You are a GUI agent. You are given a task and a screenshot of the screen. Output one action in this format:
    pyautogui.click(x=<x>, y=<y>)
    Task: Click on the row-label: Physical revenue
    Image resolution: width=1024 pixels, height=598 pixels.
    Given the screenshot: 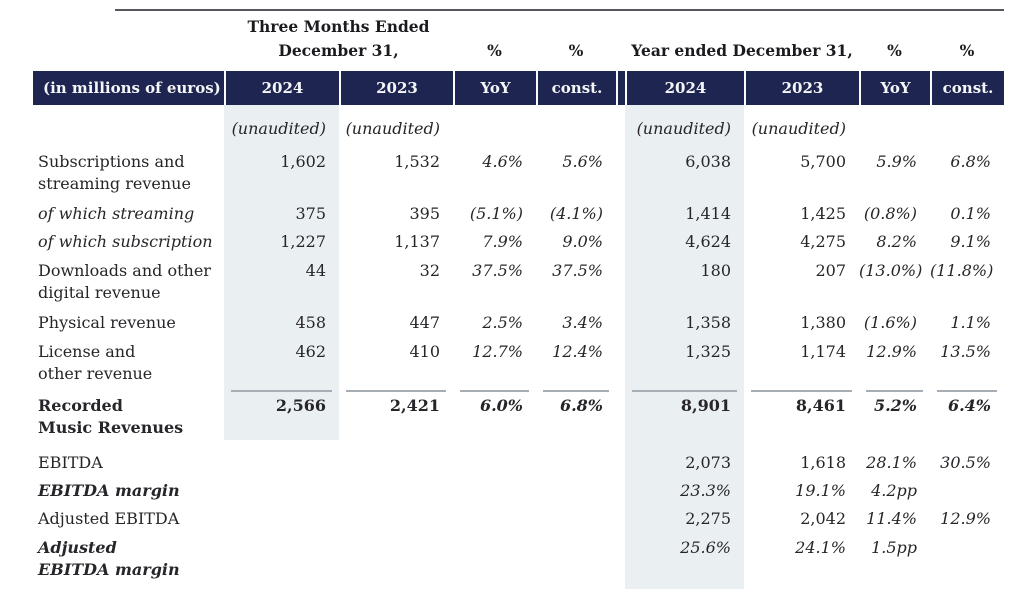 What is the action you would take?
    pyautogui.click(x=107, y=322)
    